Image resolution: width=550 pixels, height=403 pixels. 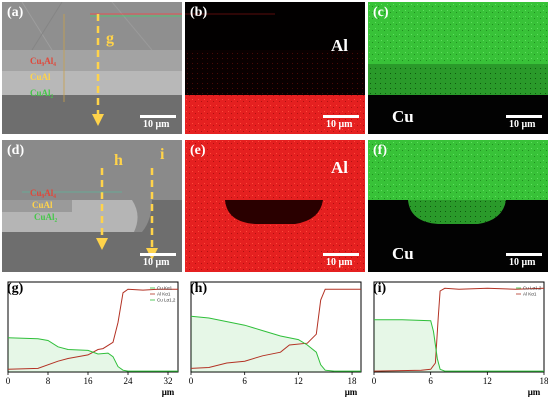 I want to click on panel-h-linescan: 0 6 12 18 μm (h), so click(x=275, y=339).